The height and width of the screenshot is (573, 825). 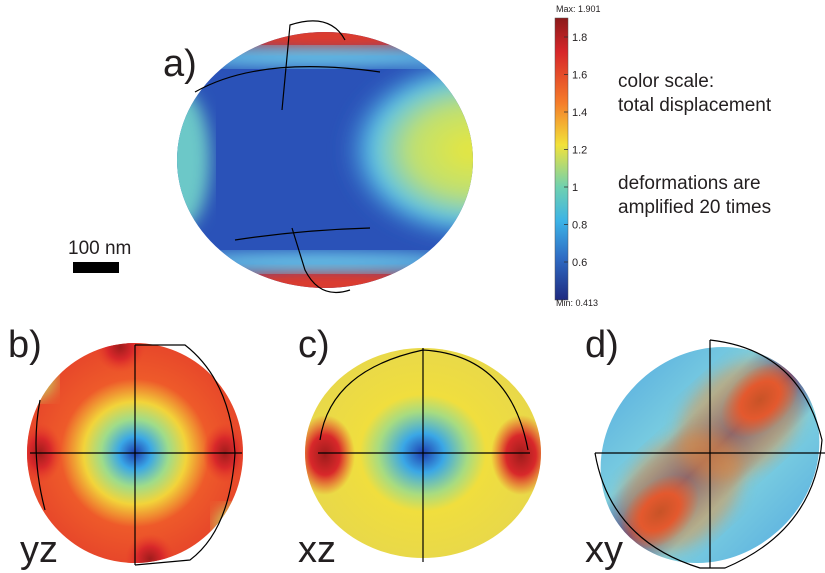 What do you see at coordinates (579, 113) in the screenshot?
I see `colorbar-tick-label: 1.4` at bounding box center [579, 113].